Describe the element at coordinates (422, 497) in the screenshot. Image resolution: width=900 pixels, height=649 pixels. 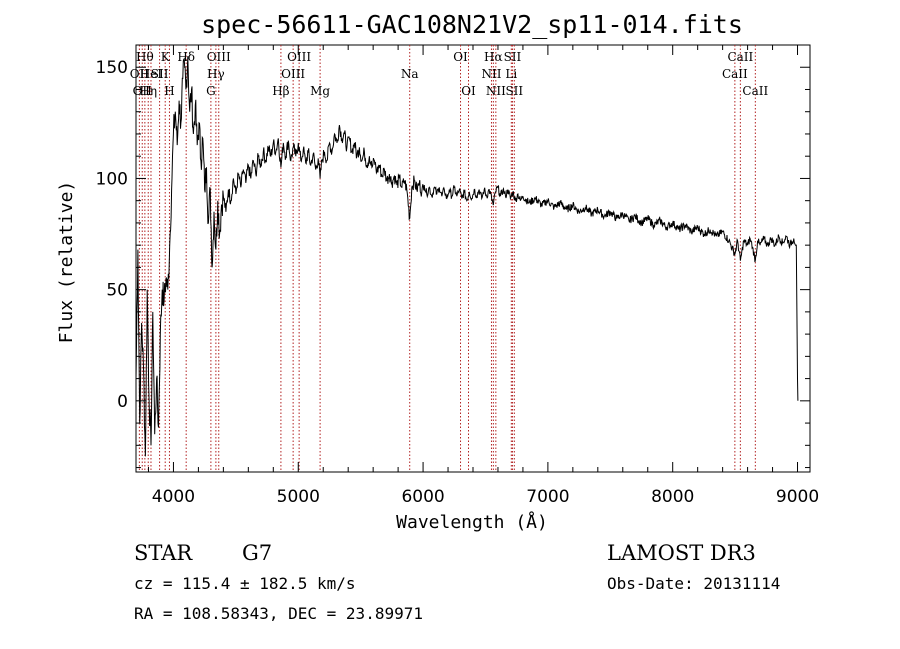
I see `x-tick-label-2: 6000` at that location.